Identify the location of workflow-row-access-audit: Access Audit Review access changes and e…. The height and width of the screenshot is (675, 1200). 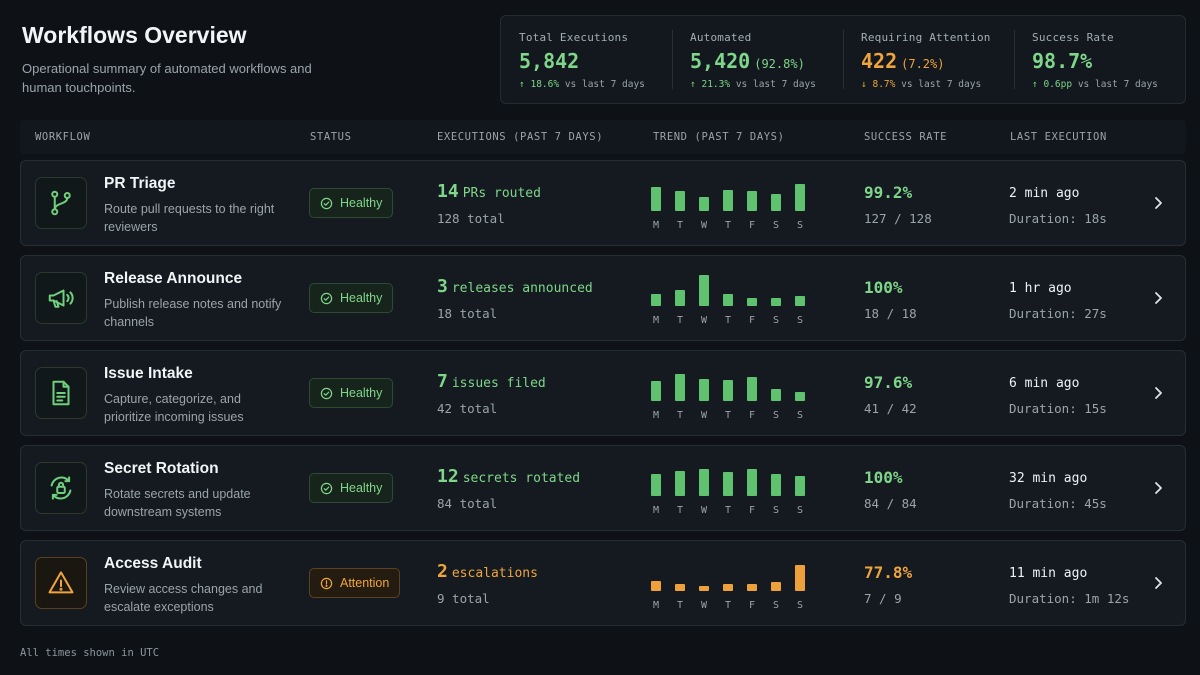
(603, 583).